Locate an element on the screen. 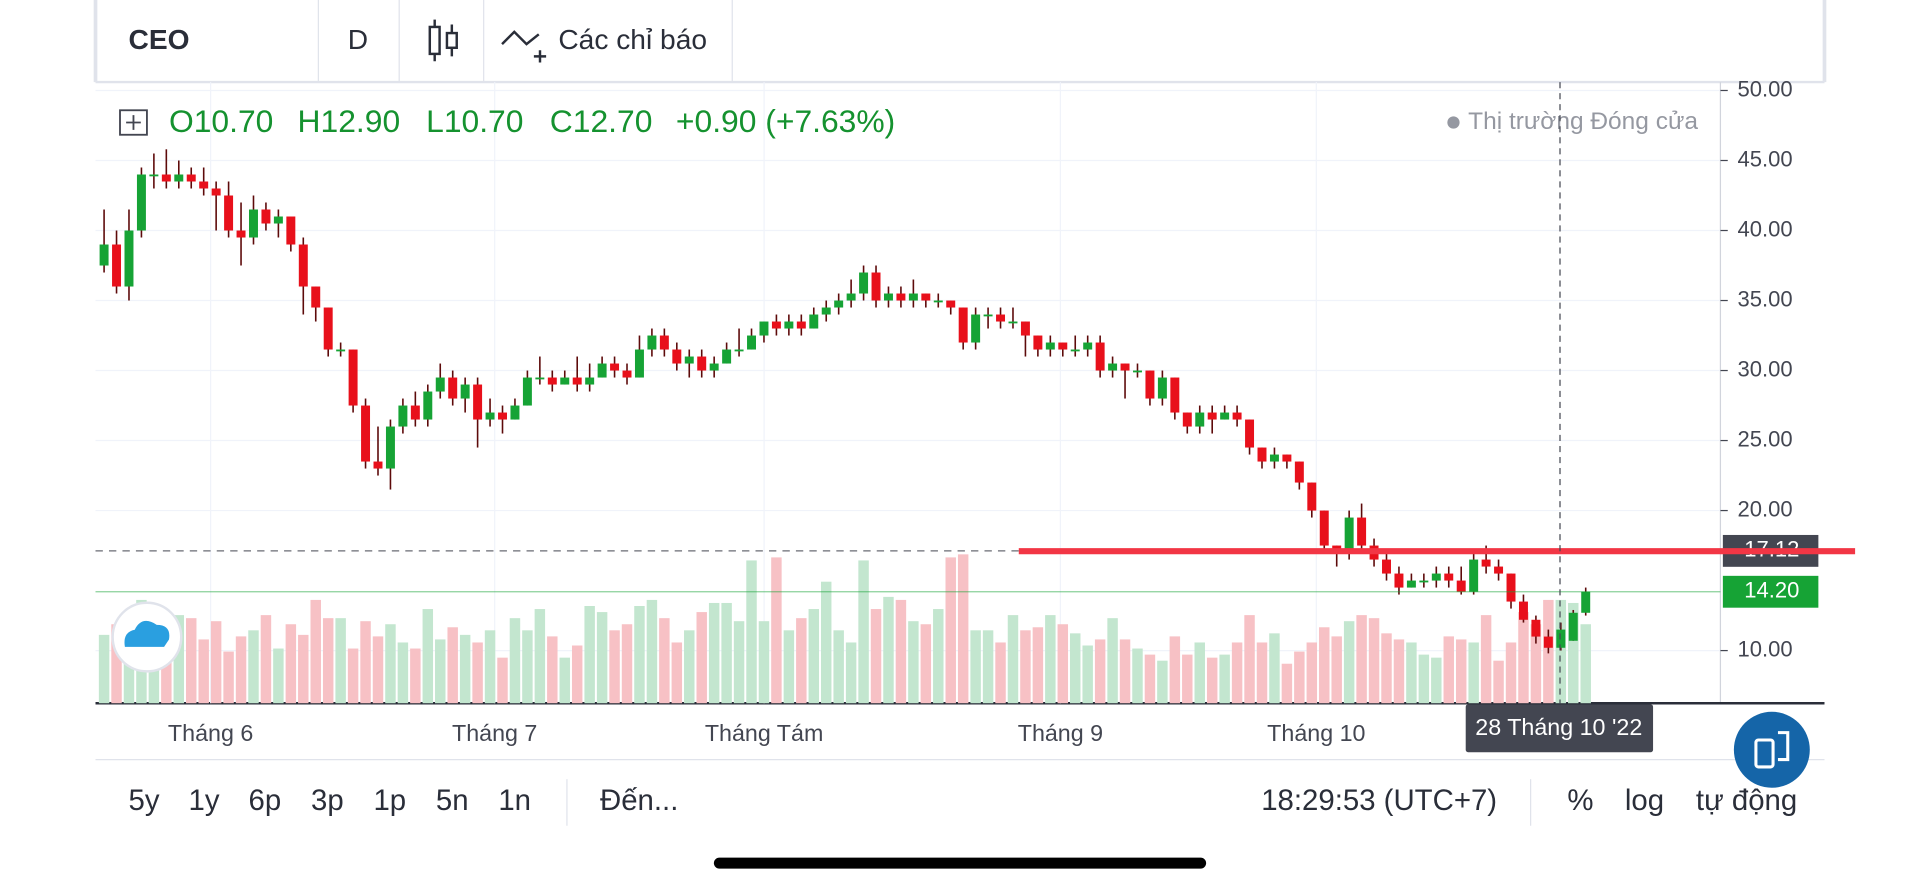  ticker: CEO is located at coordinates (159, 39).